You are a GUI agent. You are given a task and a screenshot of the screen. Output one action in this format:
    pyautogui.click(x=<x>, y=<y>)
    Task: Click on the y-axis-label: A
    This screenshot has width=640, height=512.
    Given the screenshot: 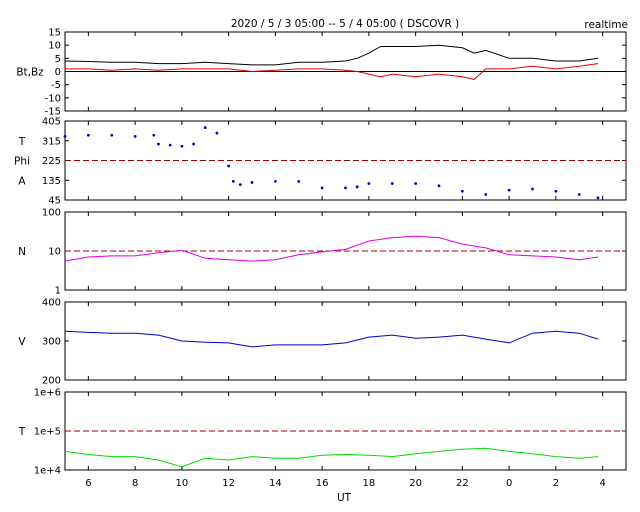 What is the action you would take?
    pyautogui.click(x=22, y=181)
    